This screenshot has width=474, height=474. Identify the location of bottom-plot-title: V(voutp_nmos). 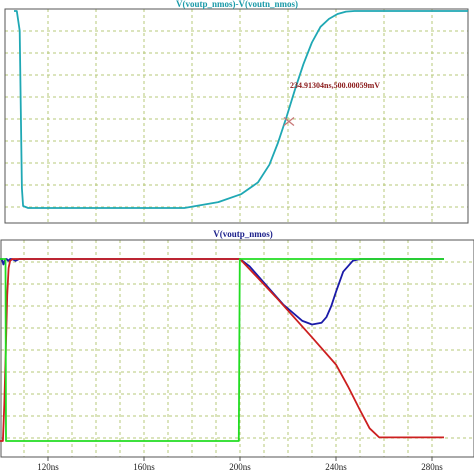
(243, 234).